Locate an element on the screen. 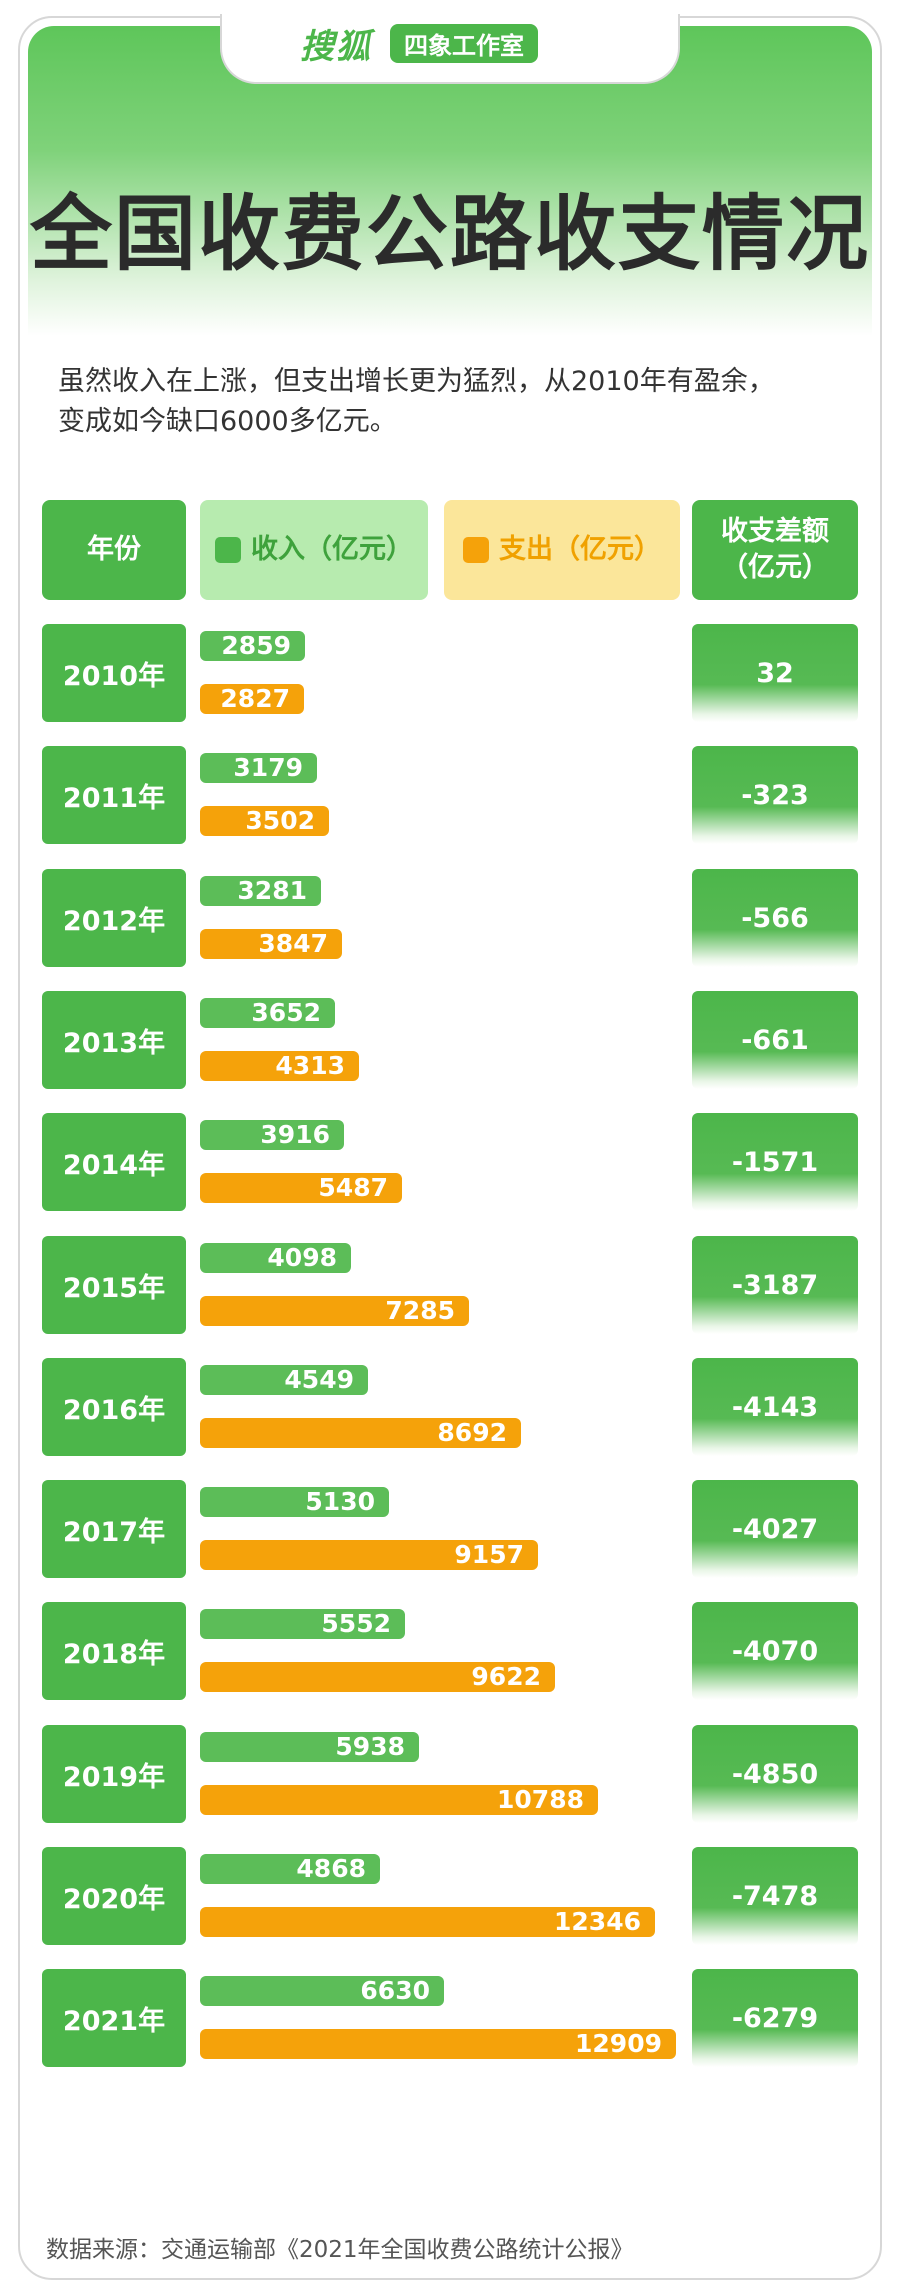 The image size is (900, 2296). expense-bar: 4313 is located at coordinates (279, 1066).